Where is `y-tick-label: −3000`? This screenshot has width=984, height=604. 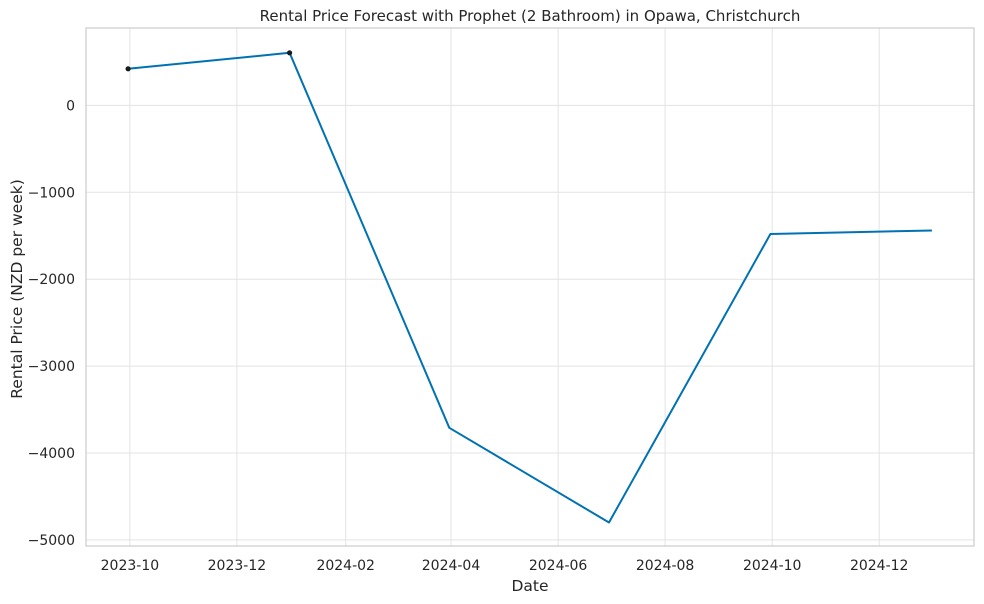
y-tick-label: −3000 is located at coordinates (51, 367).